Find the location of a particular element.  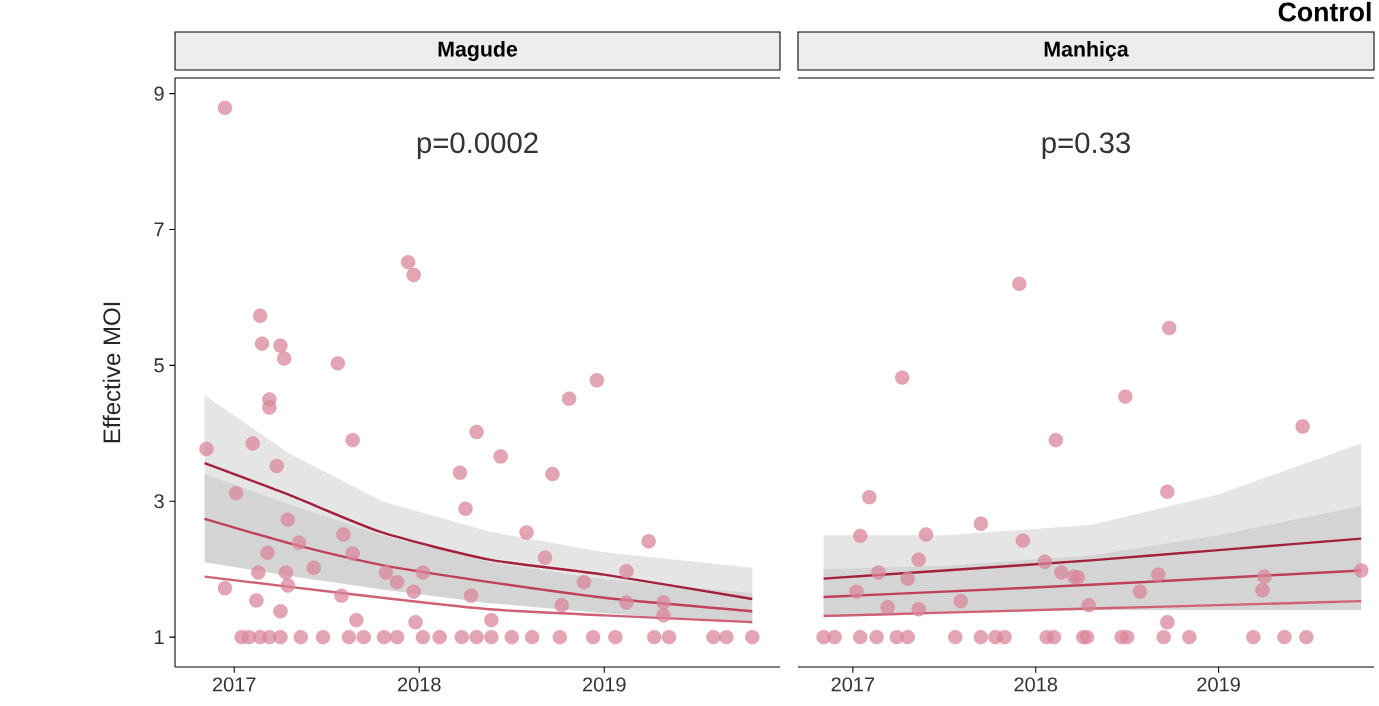

y-tick-label: 5 is located at coordinates (159, 365).